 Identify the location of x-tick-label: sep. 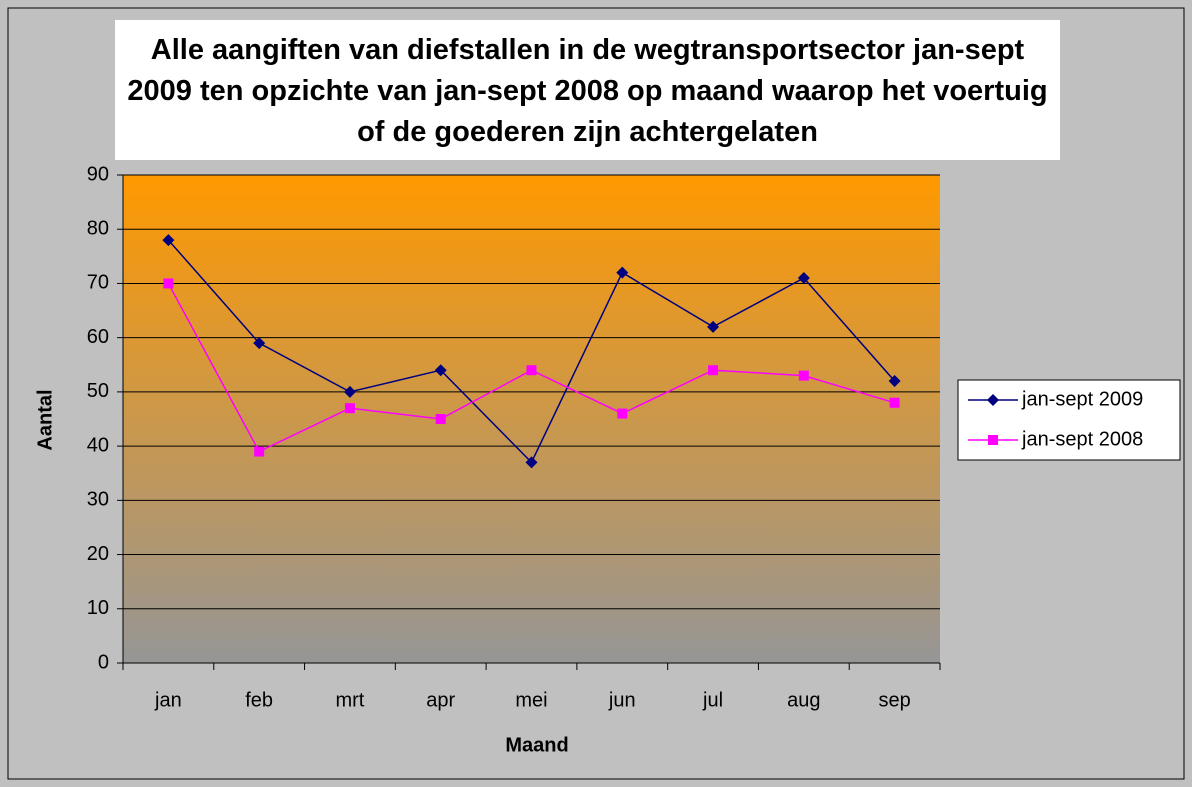
(894, 700).